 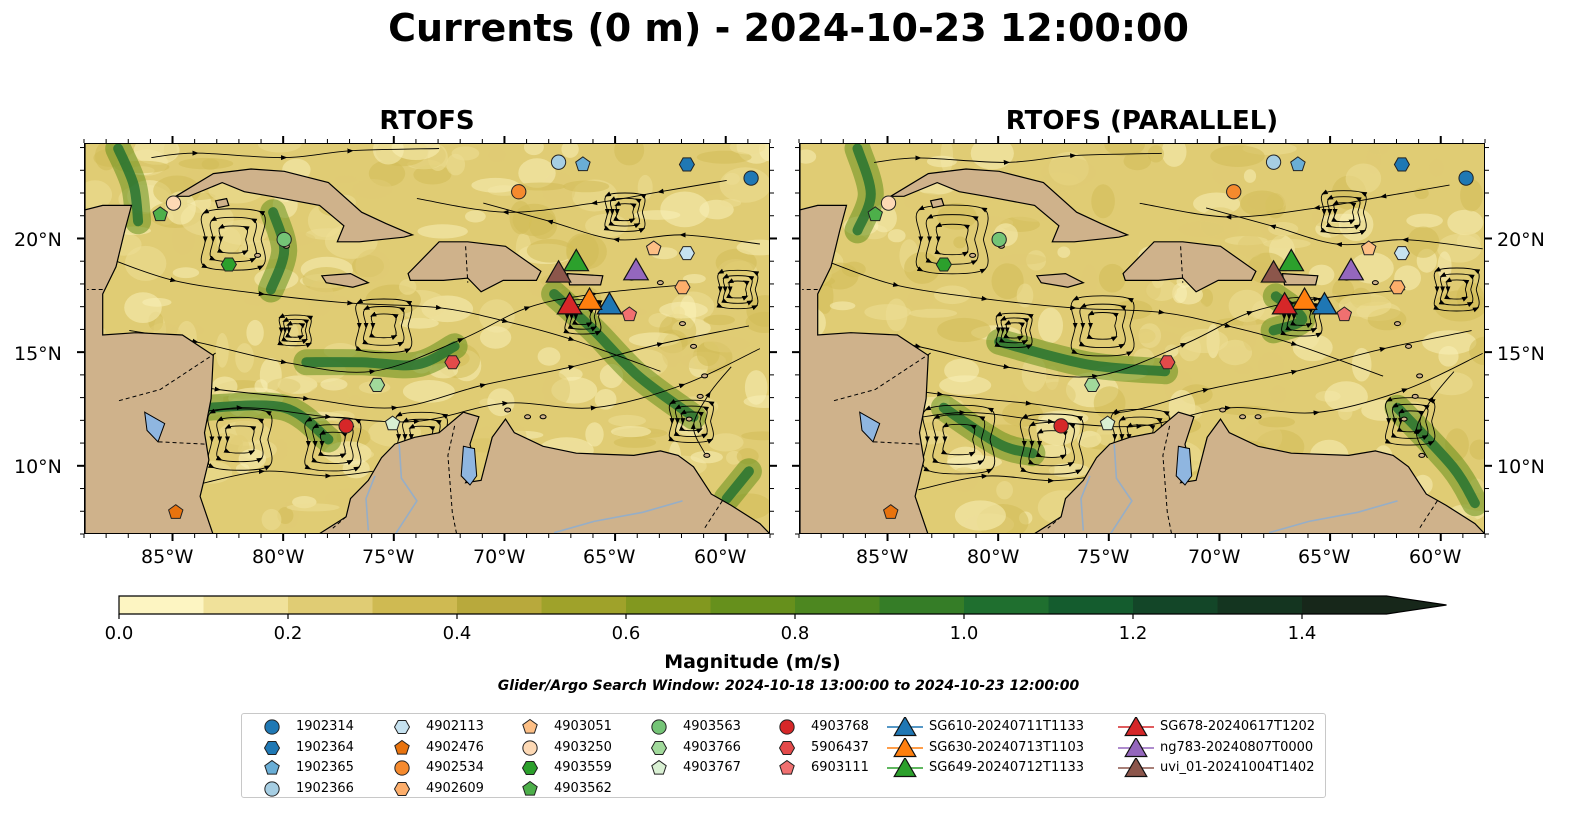 What do you see at coordinates (1142, 121) in the screenshot?
I see `panel-title-rtofs-parallel: RTOFS (PARALLEL)` at bounding box center [1142, 121].